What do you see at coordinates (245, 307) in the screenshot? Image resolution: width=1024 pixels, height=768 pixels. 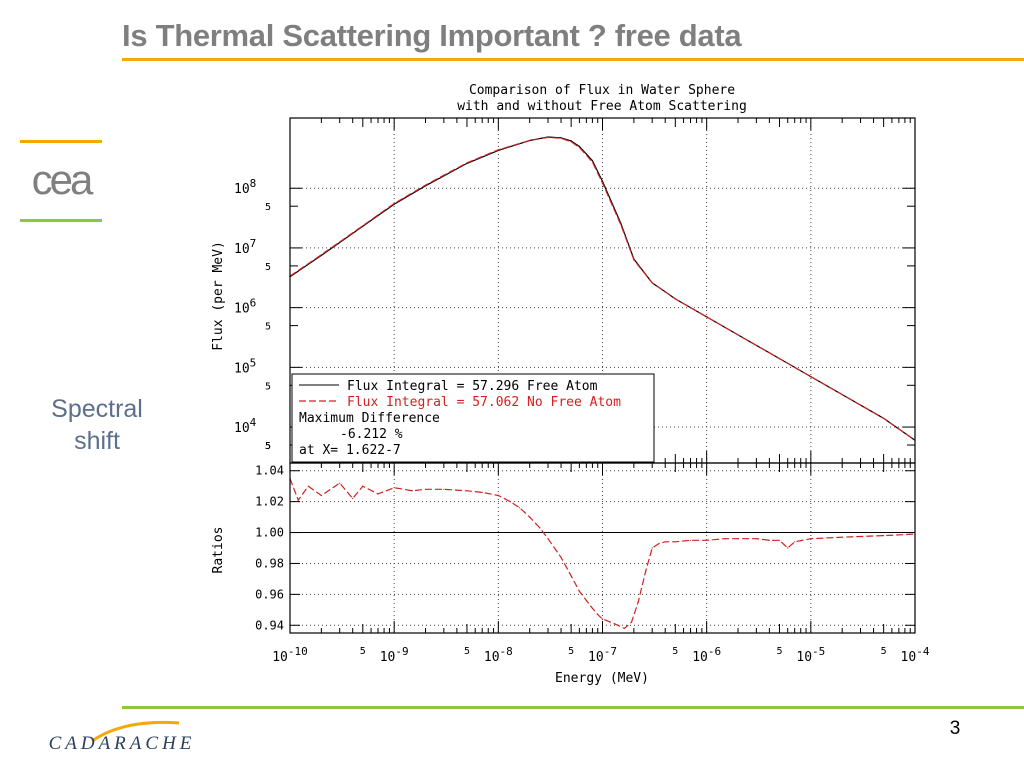 I see `upper-y-tick-label: 10⁶` at bounding box center [245, 307].